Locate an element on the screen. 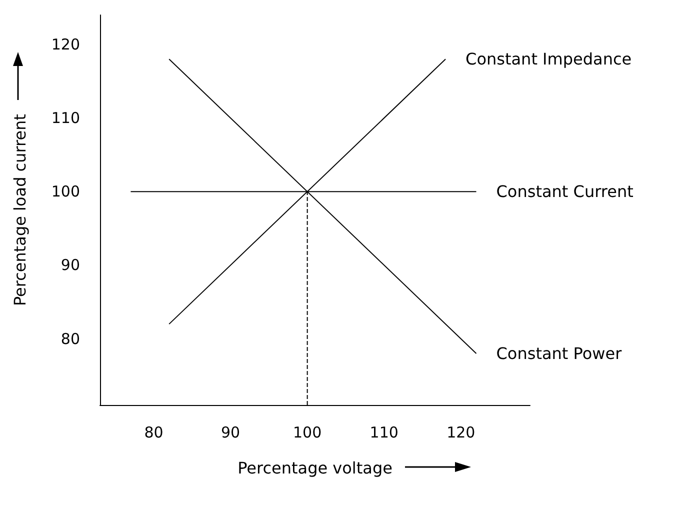  y-tick-label: 120 is located at coordinates (65, 44).